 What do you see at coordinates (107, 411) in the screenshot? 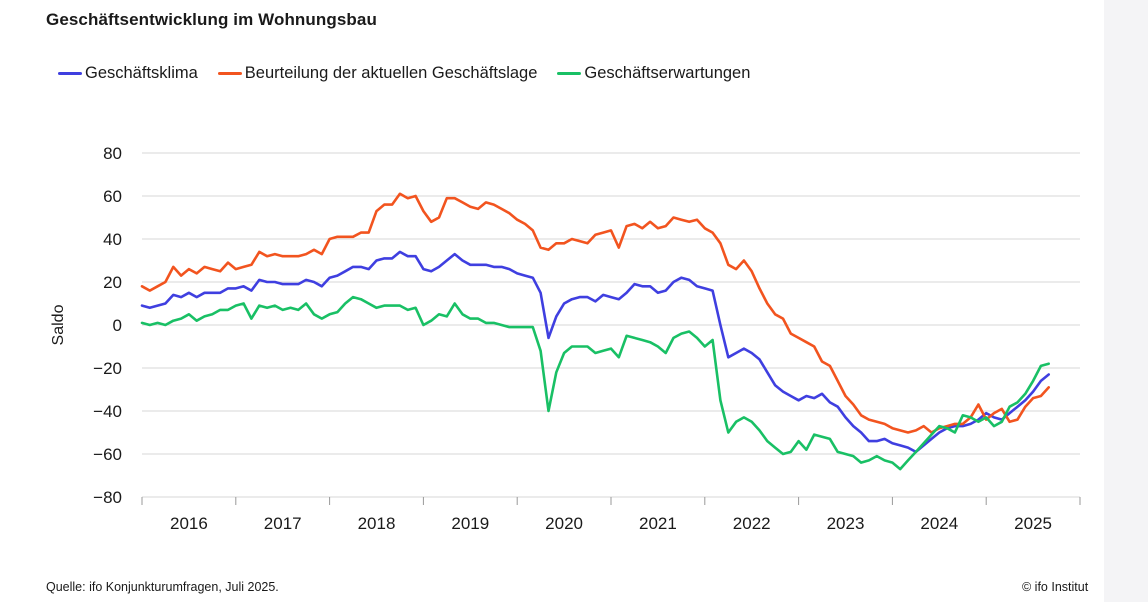
I see `y-tick-label: −40` at bounding box center [107, 411].